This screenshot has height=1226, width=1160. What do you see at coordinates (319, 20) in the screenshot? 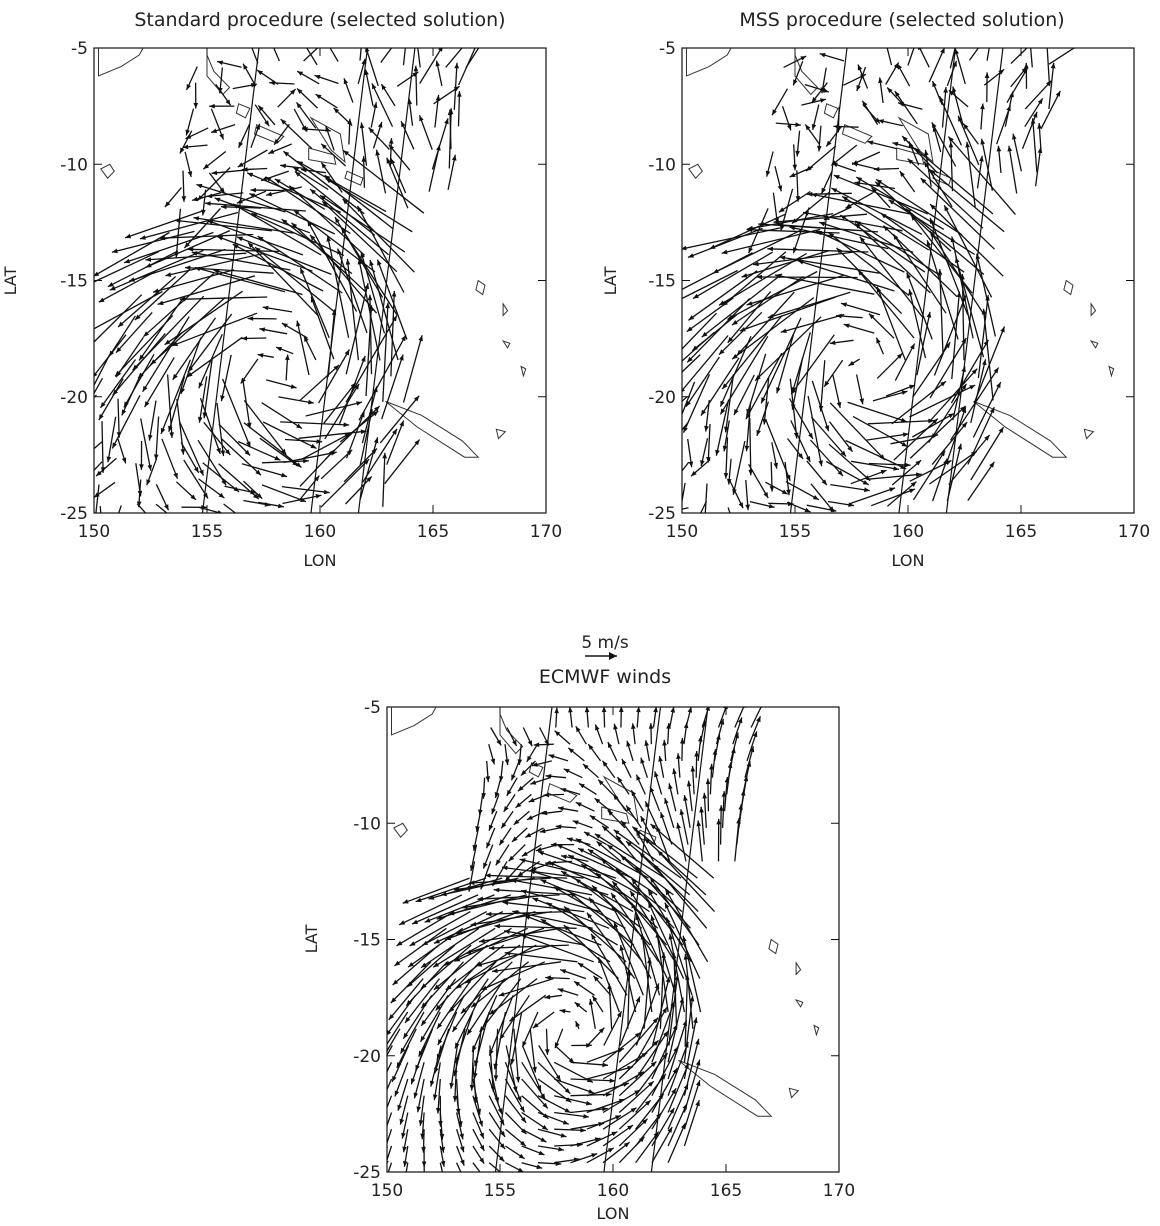
I see `panel-title: Standard procedure (selected solution)` at bounding box center [319, 20].